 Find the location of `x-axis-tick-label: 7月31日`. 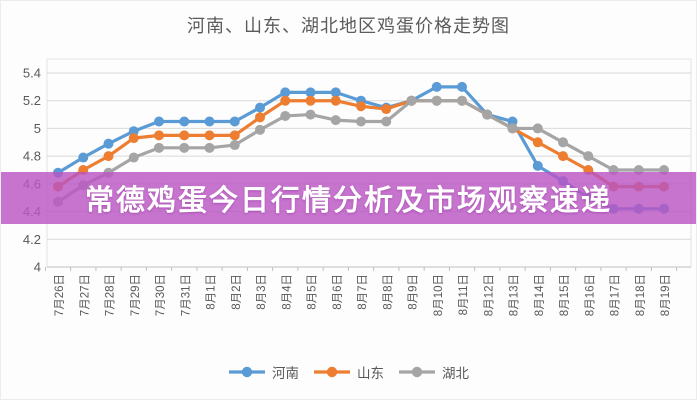

x-axis-tick-label: 7月31日 is located at coordinates (186, 295).